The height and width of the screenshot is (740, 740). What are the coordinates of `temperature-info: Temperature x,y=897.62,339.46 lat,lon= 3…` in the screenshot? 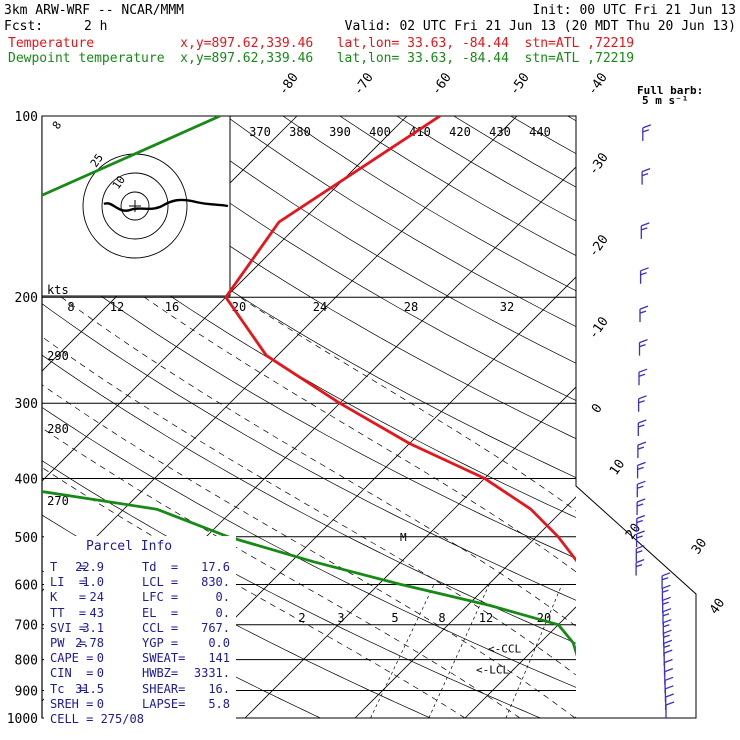 It's located at (321, 43).